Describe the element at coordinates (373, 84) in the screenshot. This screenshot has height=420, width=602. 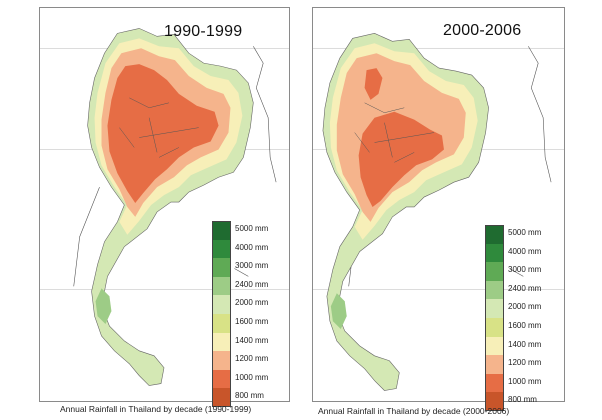
I see `rainfall-zone-red-north` at that location.